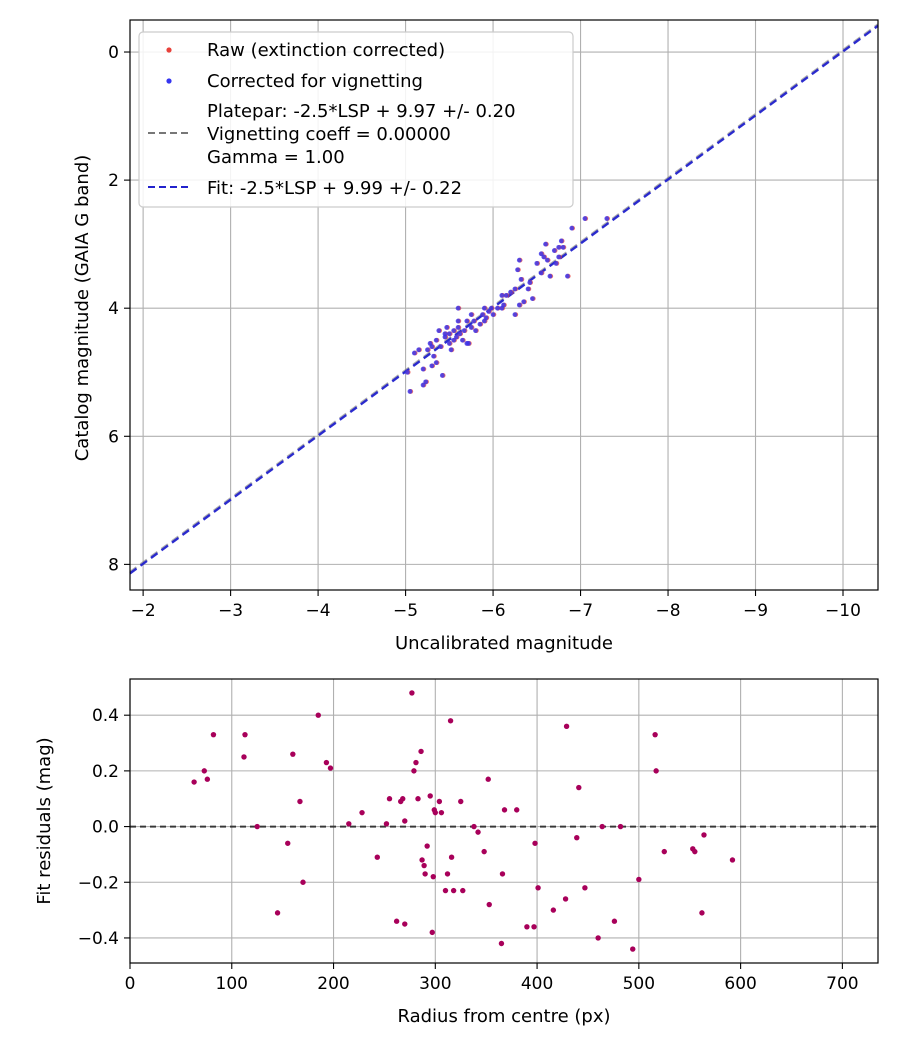  I want to click on legend-platepar-label: Platepar: -2.5*LSP + 9.97 +/- 0.20, so click(361, 111).